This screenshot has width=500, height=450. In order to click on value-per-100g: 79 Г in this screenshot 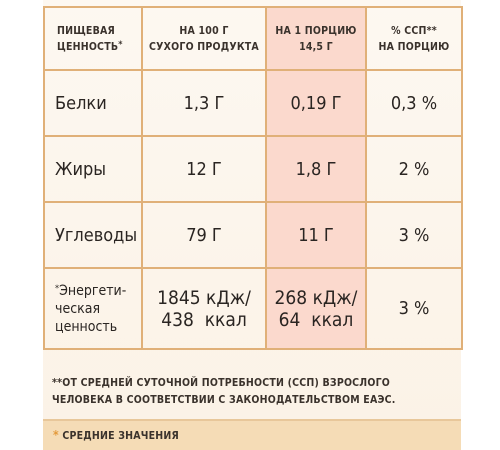, I will do `click(204, 235)`.